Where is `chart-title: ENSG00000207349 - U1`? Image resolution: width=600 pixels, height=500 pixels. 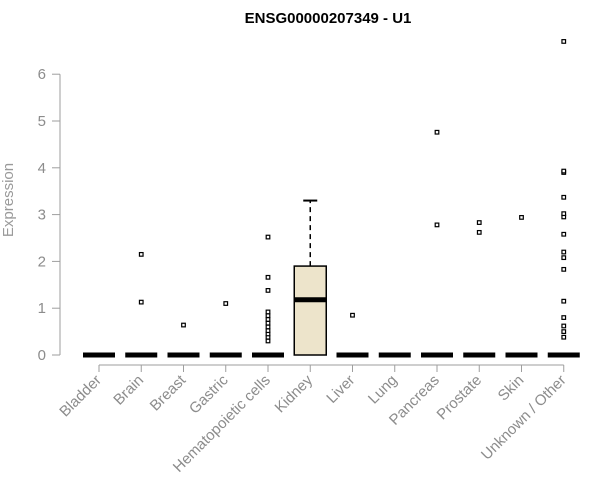
chart-title: ENSG00000207349 - U1 is located at coordinates (328, 18).